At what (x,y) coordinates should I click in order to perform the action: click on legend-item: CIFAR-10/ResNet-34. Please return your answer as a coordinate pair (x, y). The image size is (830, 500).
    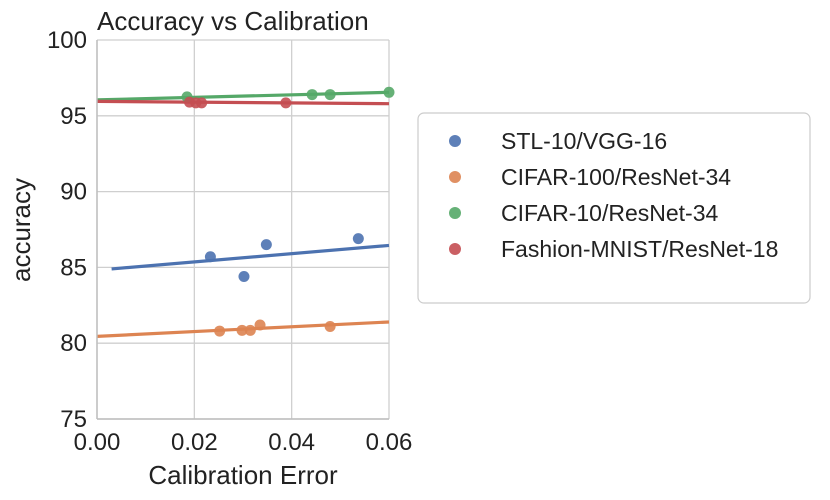
    Looking at the image, I should click on (584, 213).